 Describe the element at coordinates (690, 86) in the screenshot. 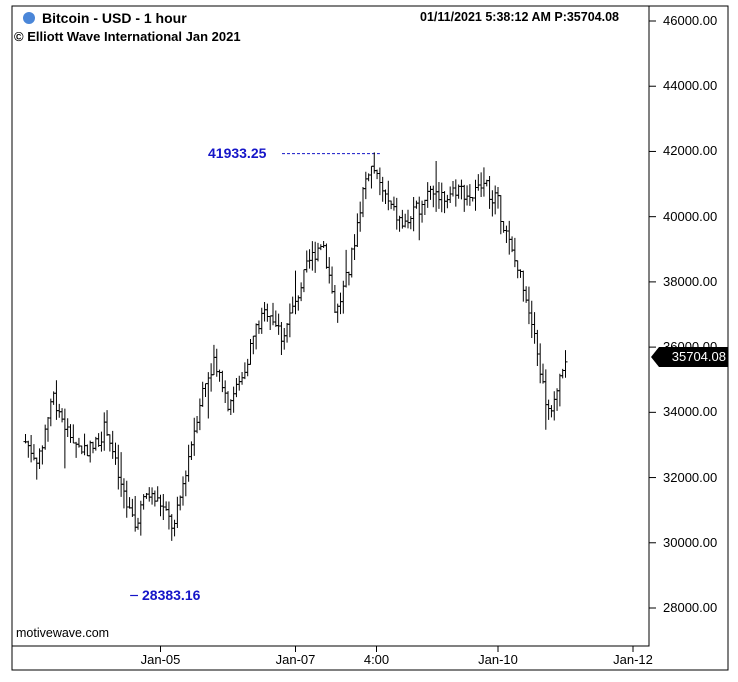

I see `y-tick-label: 44000.00` at that location.